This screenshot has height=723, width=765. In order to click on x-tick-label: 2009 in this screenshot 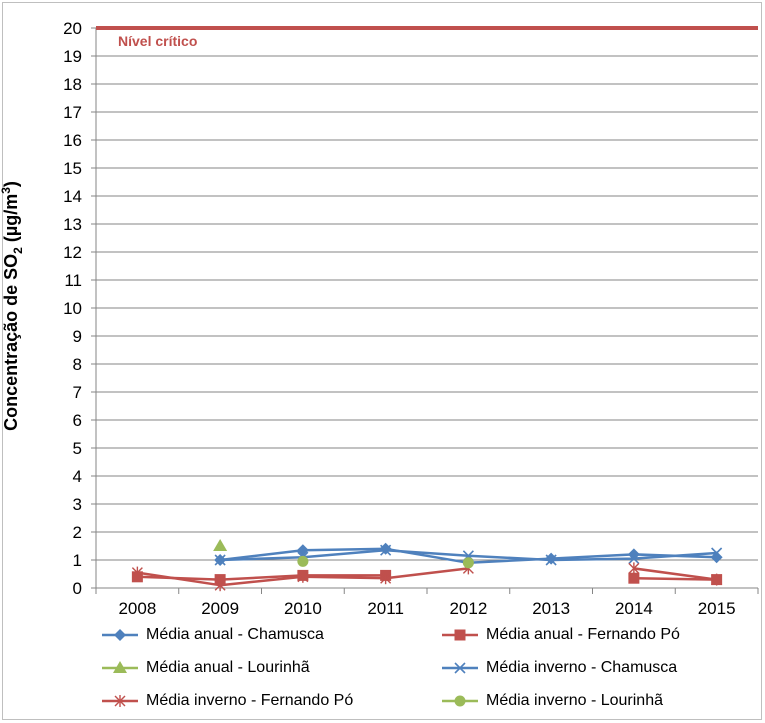, I will do `click(220, 608)`.